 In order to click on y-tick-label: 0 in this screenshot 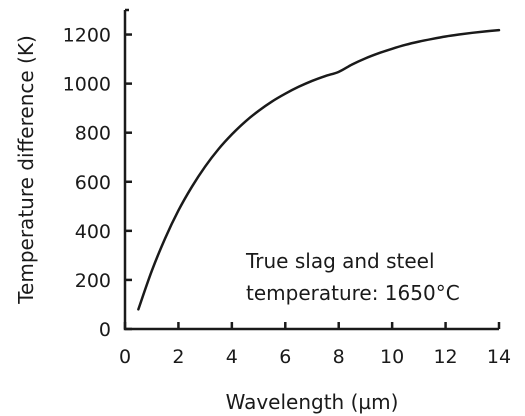, I will do `click(105, 330)`.